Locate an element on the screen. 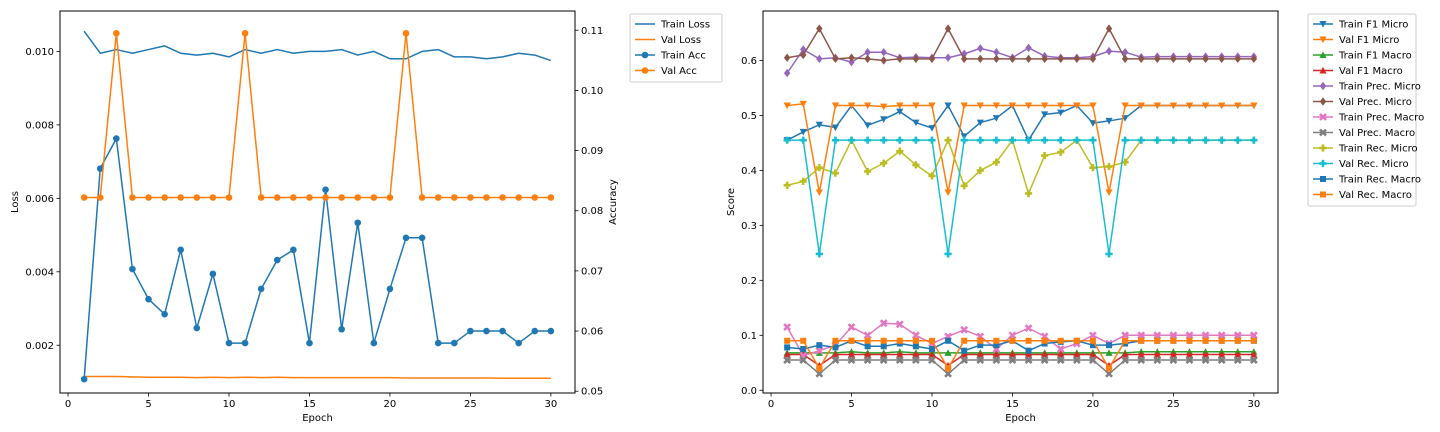 Image resolution: width=1440 pixels, height=432 pixels. chart1-series-val-loss is located at coordinates (317, 377).